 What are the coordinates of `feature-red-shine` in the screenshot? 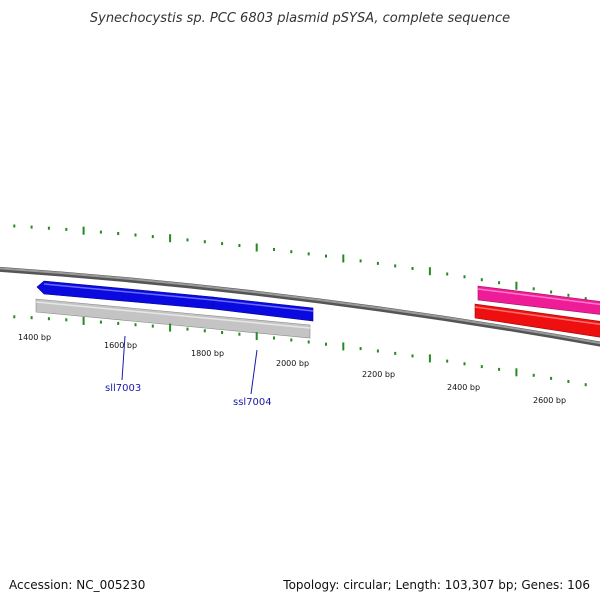 It's located at (537, 316).